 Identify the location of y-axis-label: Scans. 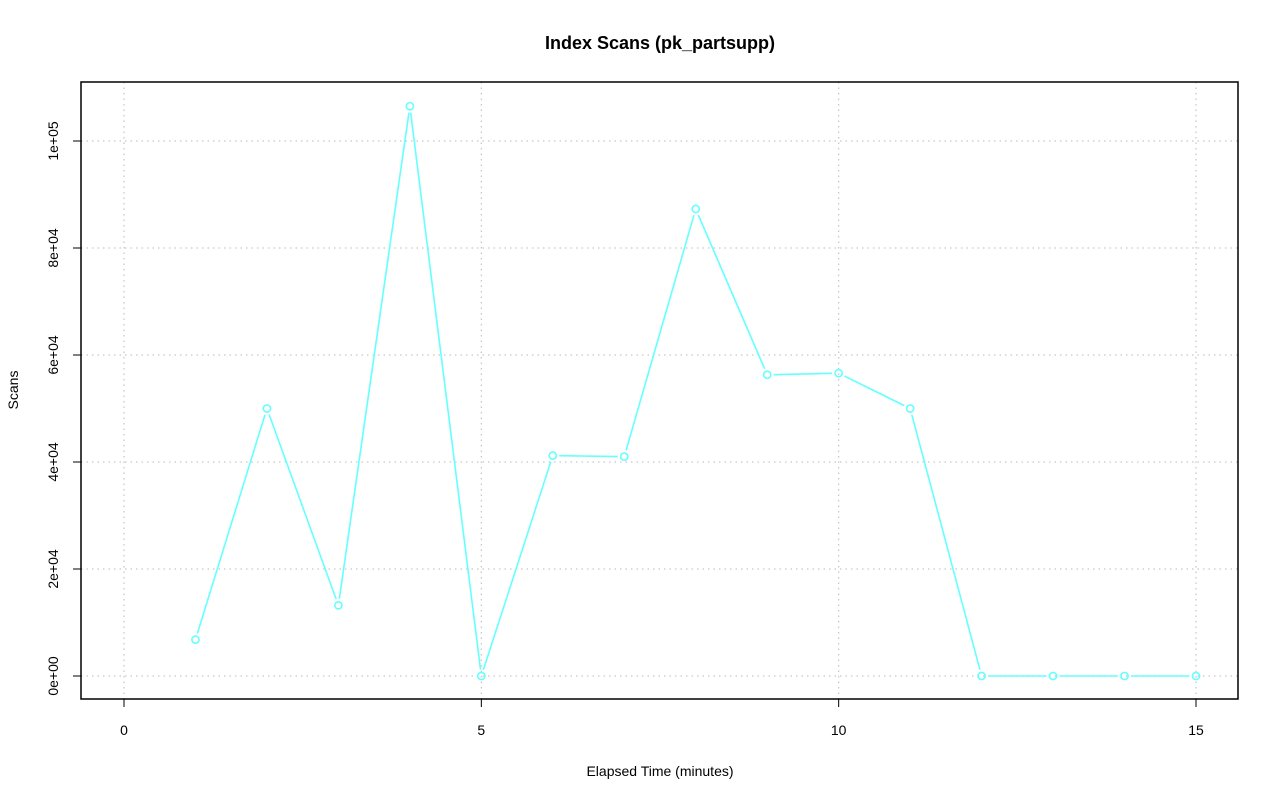
(13, 390).